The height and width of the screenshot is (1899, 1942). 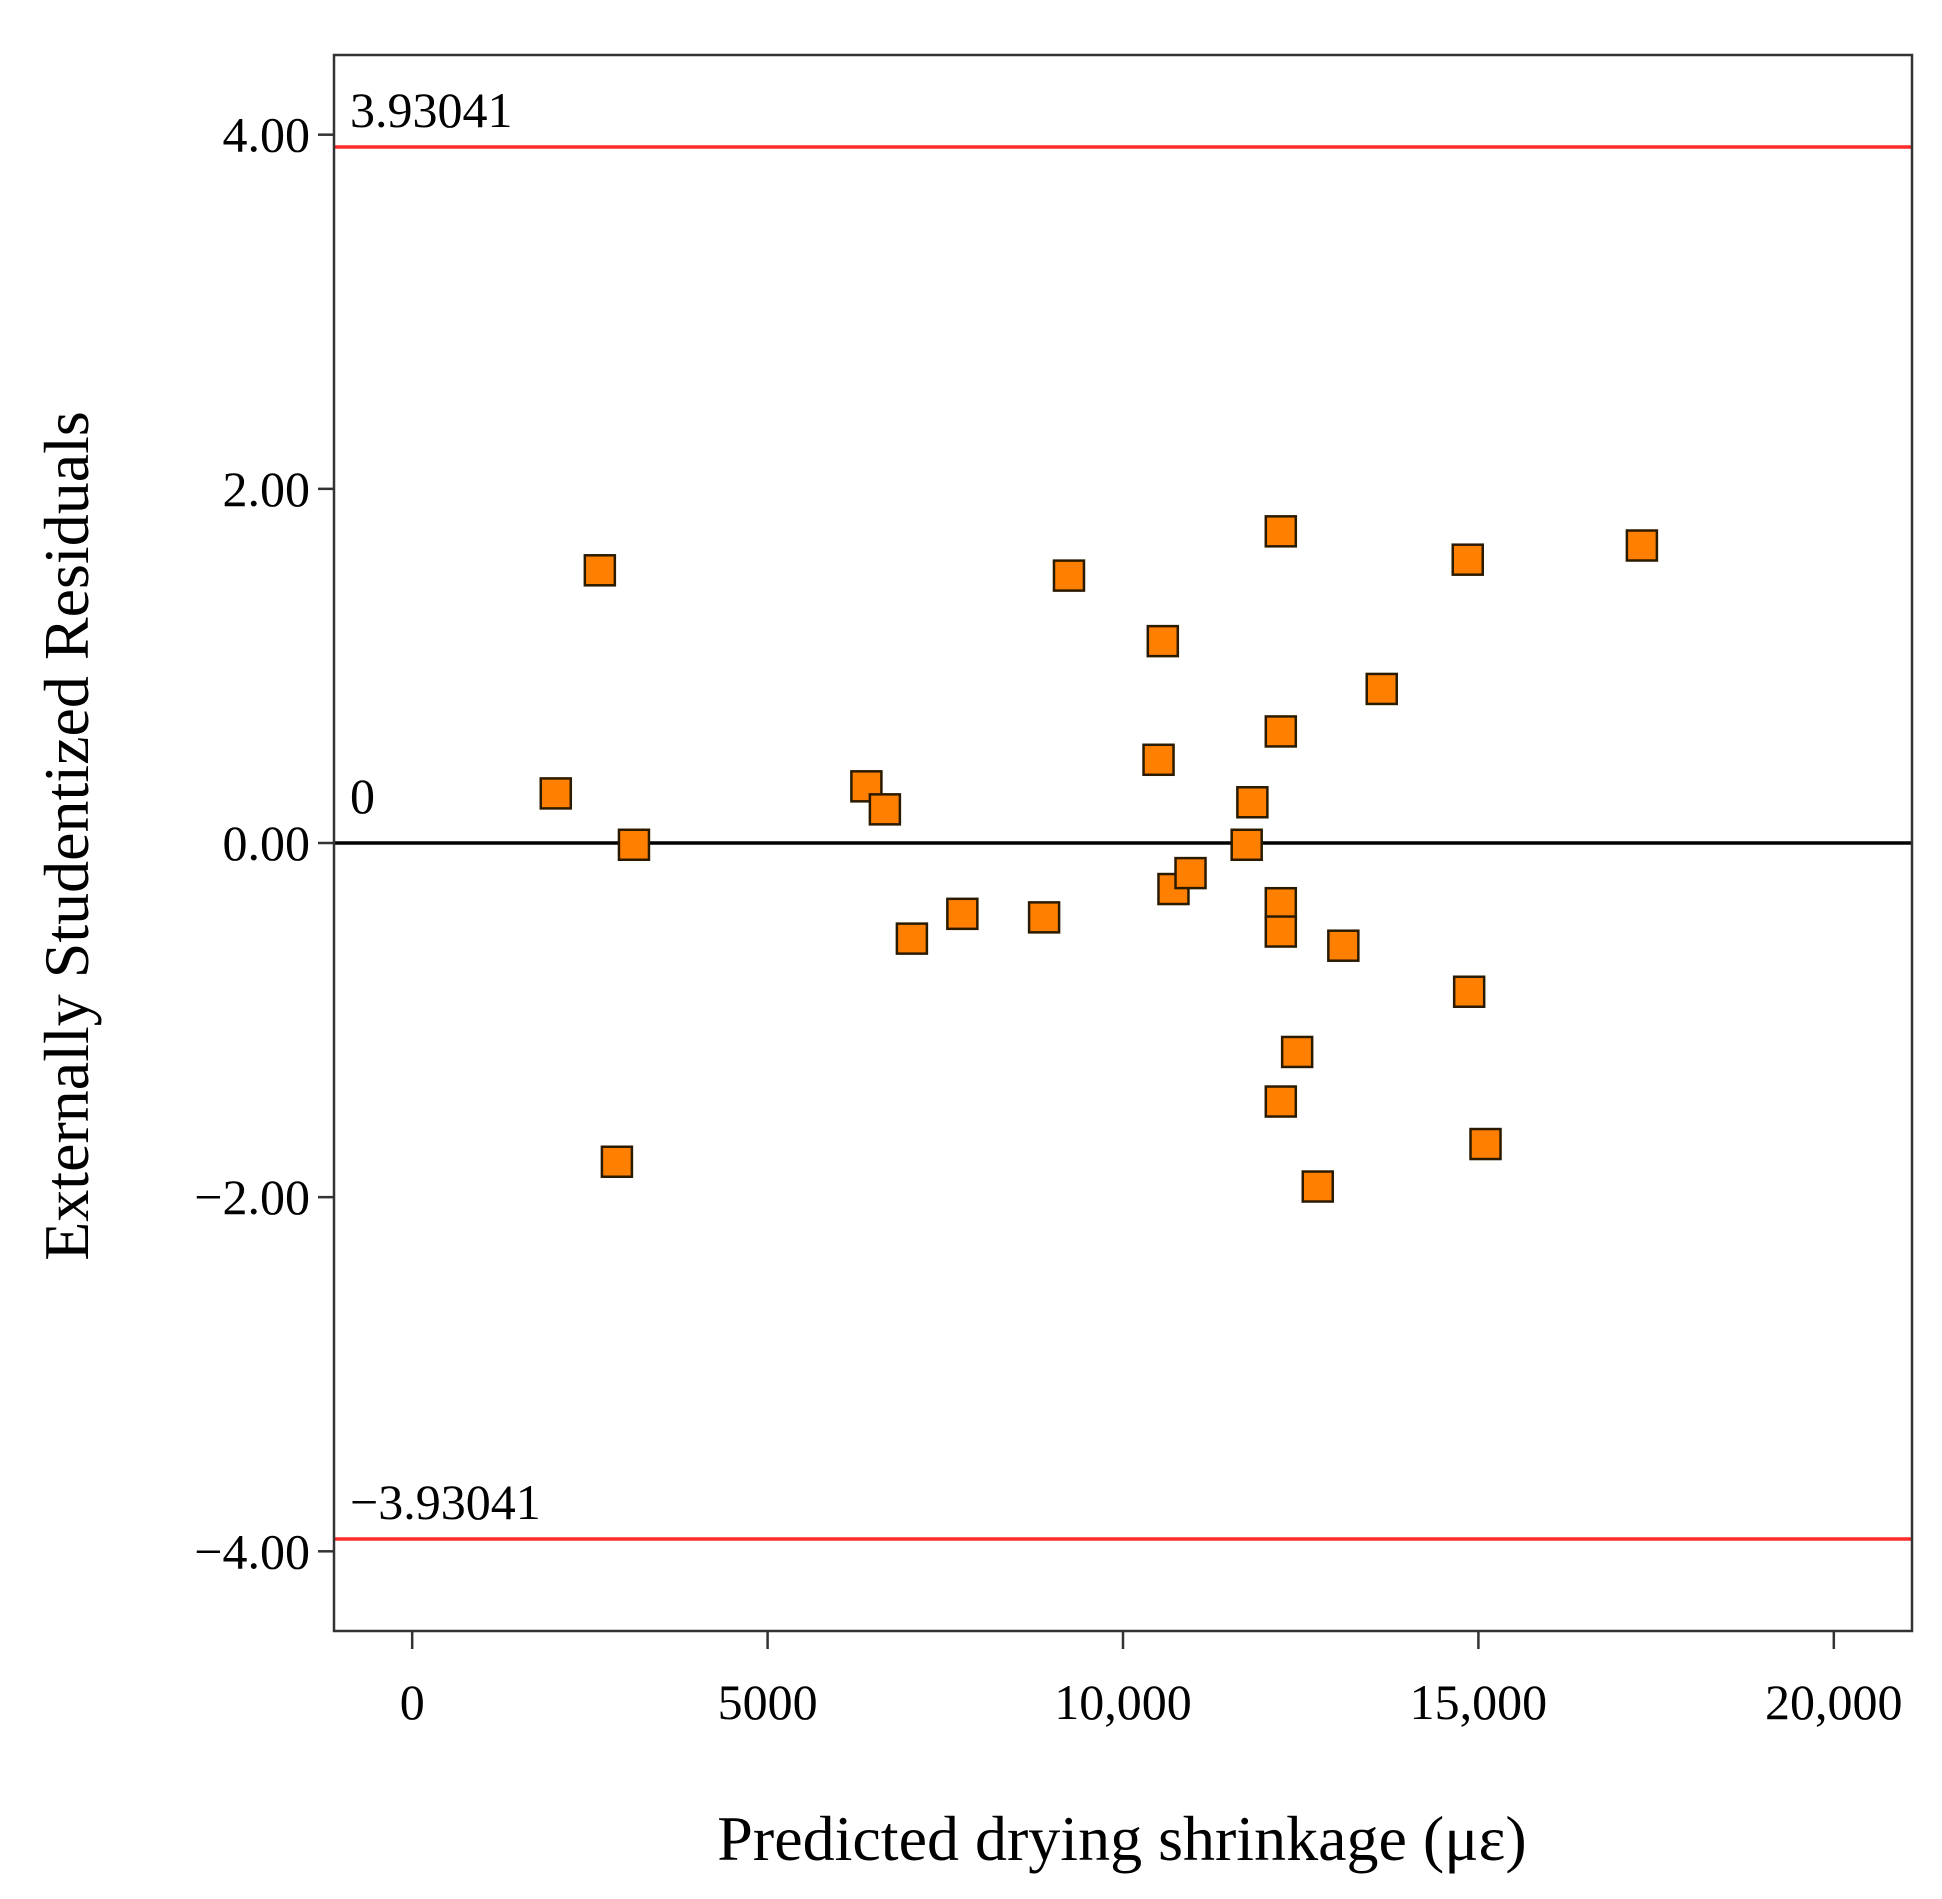 I want to click on y-tick-label: −2.00, so click(x=252, y=1197).